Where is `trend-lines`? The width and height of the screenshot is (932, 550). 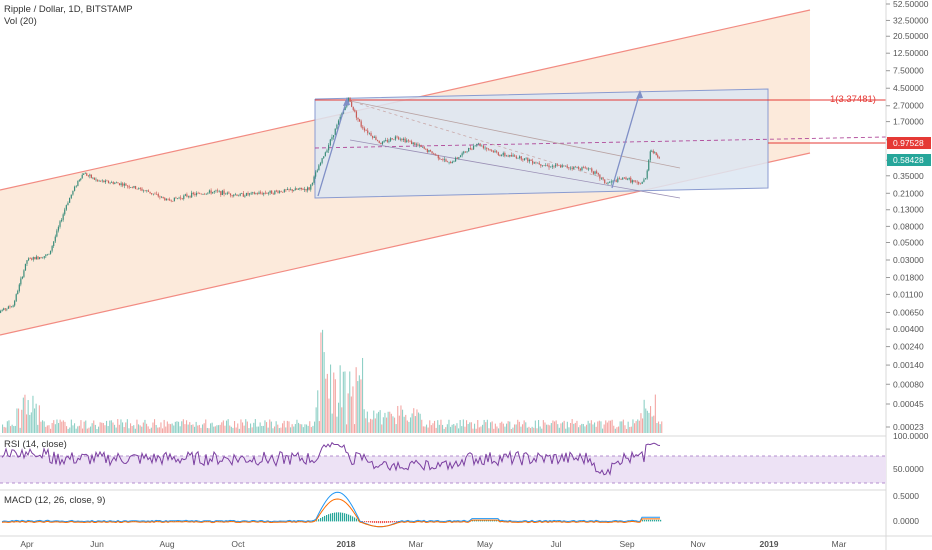
trend-lines is located at coordinates (515, 149).